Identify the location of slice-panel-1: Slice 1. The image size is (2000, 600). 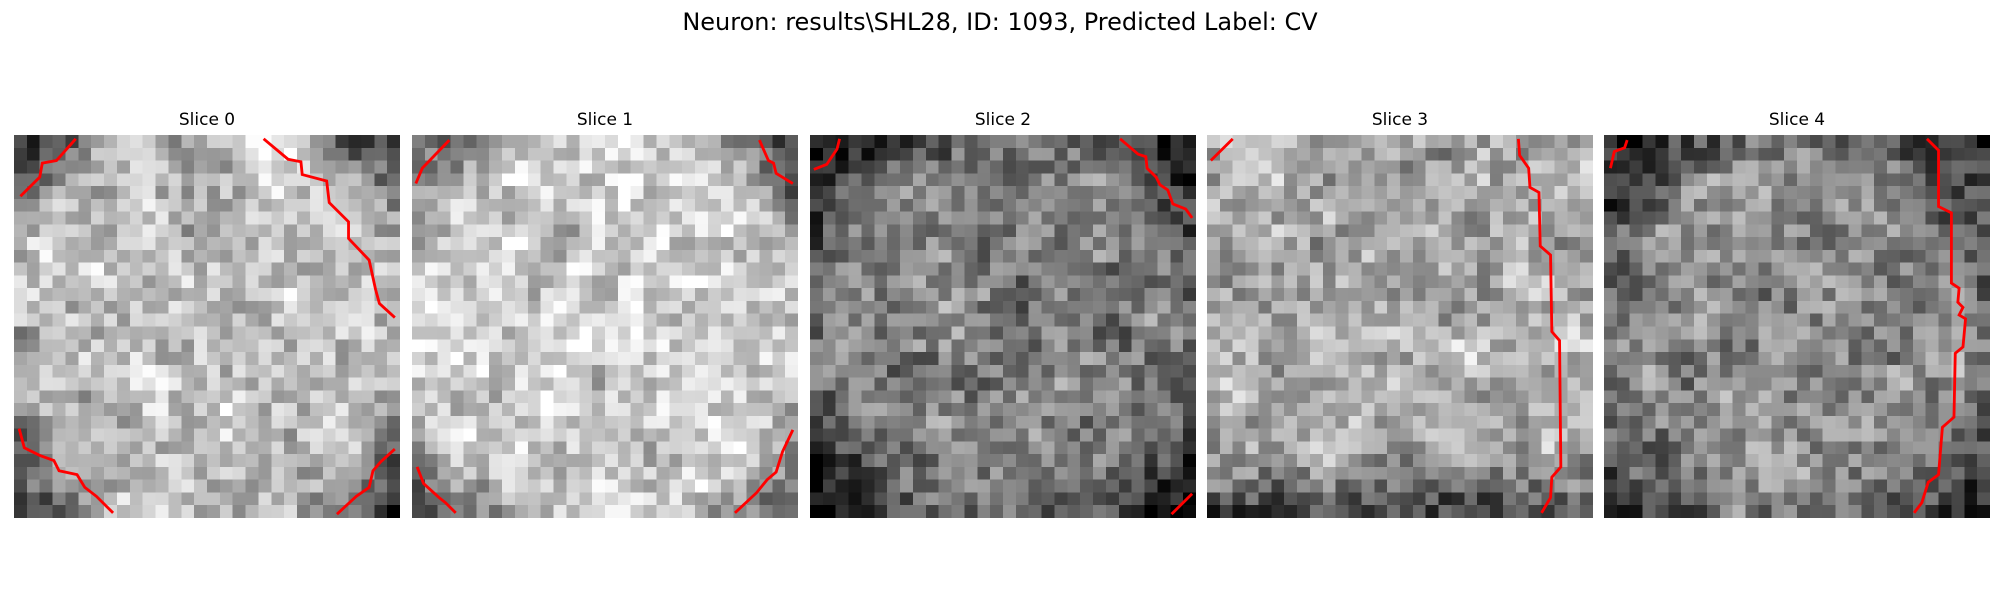
(605, 313).